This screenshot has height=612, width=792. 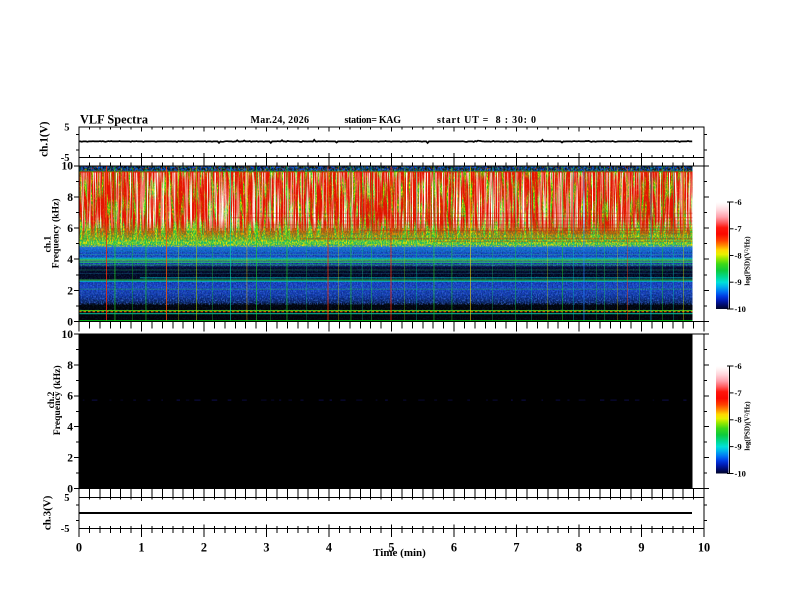 What do you see at coordinates (266, 548) in the screenshot?
I see `svg-text: 3` at bounding box center [266, 548].